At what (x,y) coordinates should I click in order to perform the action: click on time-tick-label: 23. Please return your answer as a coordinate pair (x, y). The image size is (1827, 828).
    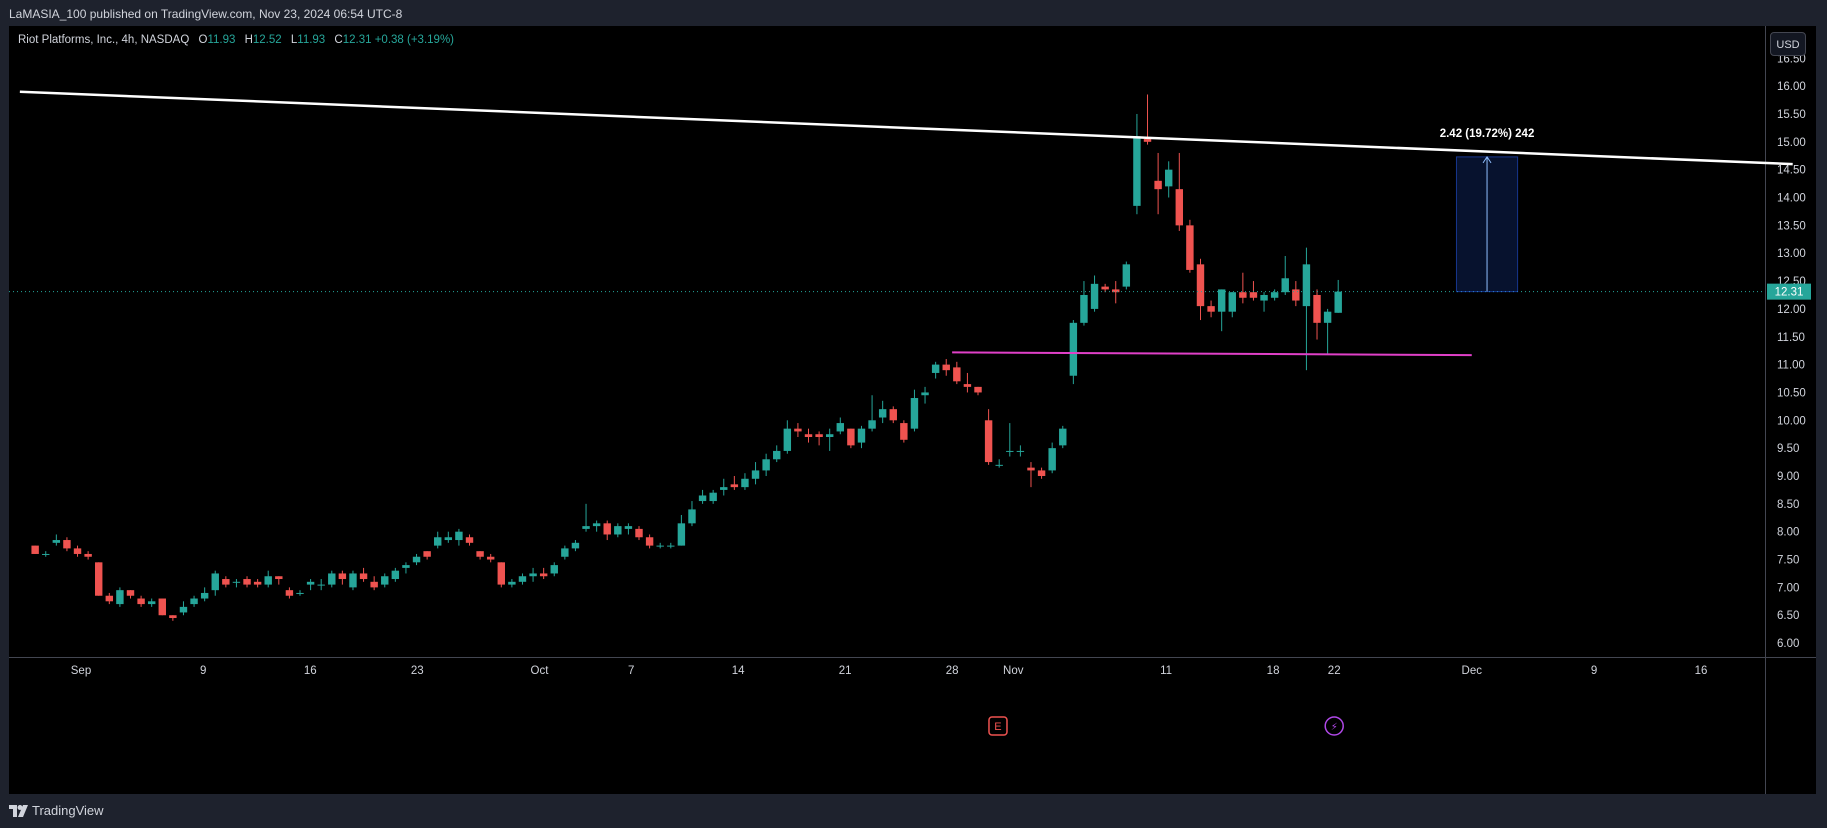
    Looking at the image, I should click on (417, 671).